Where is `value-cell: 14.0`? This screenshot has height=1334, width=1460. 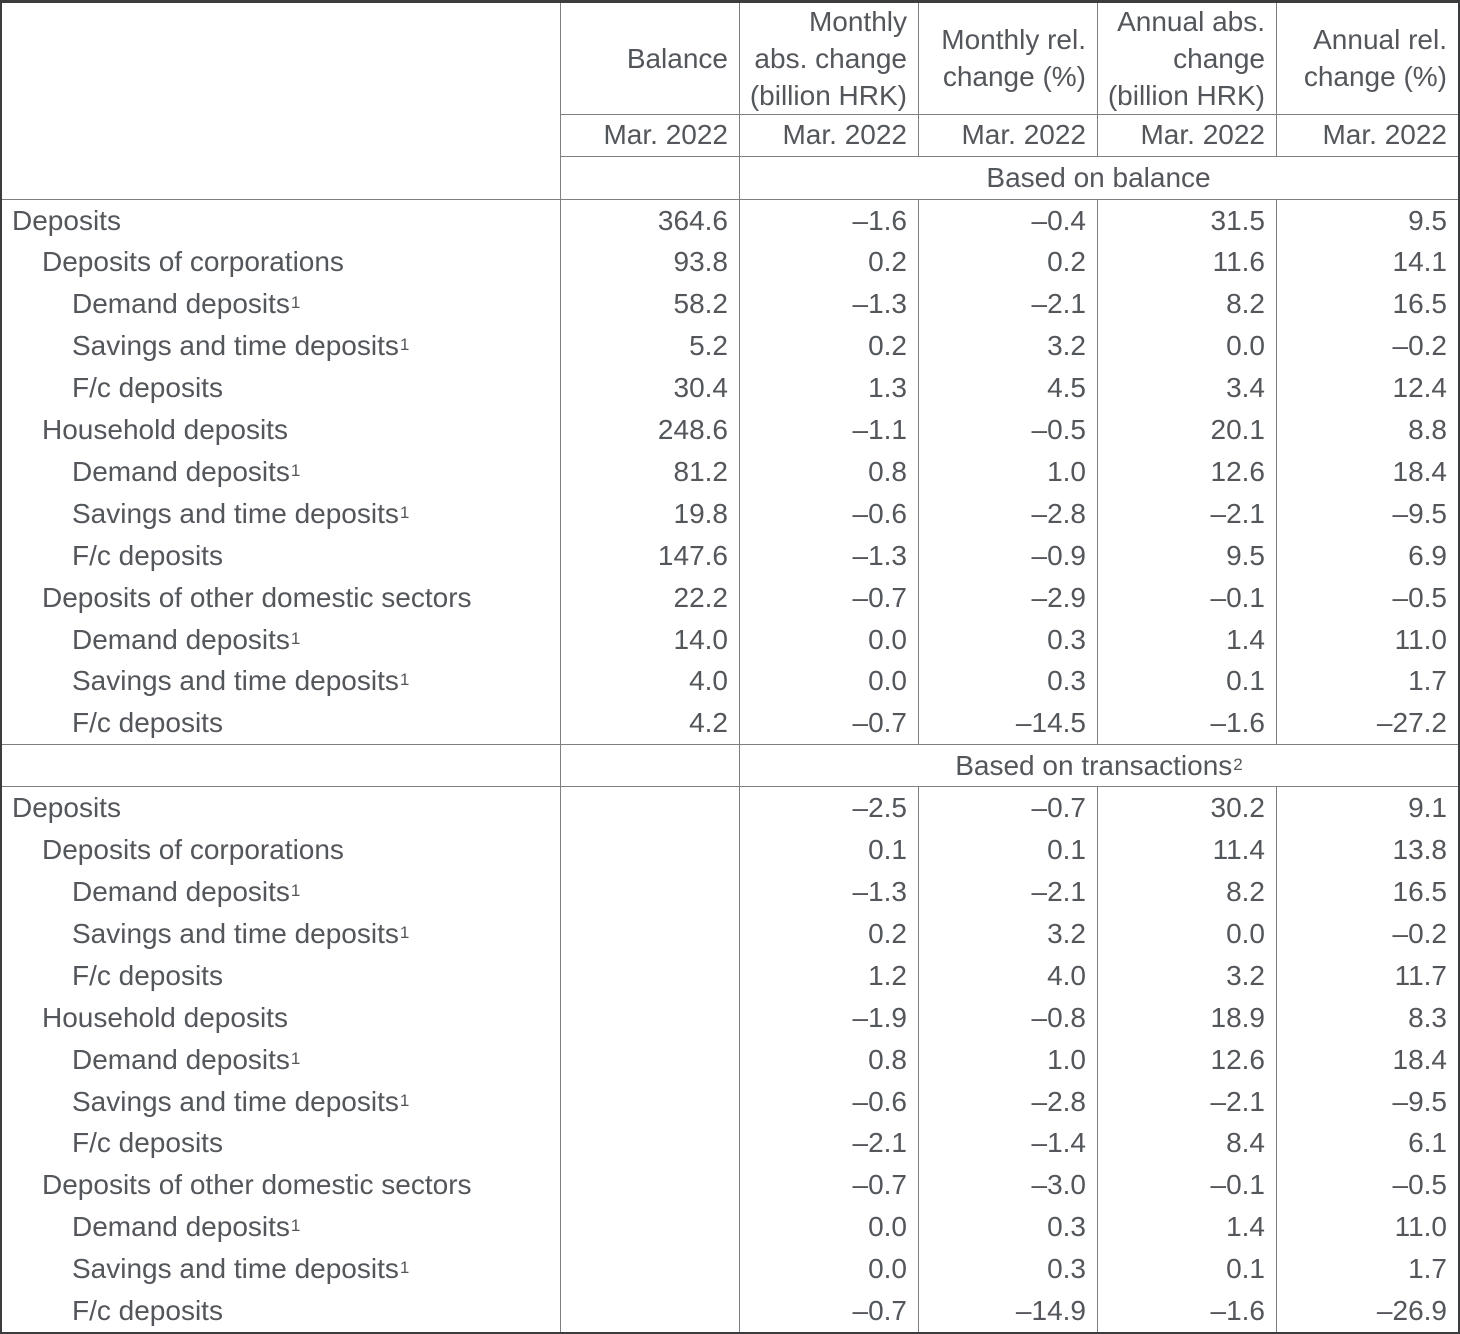
value-cell: 14.0 is located at coordinates (649, 639).